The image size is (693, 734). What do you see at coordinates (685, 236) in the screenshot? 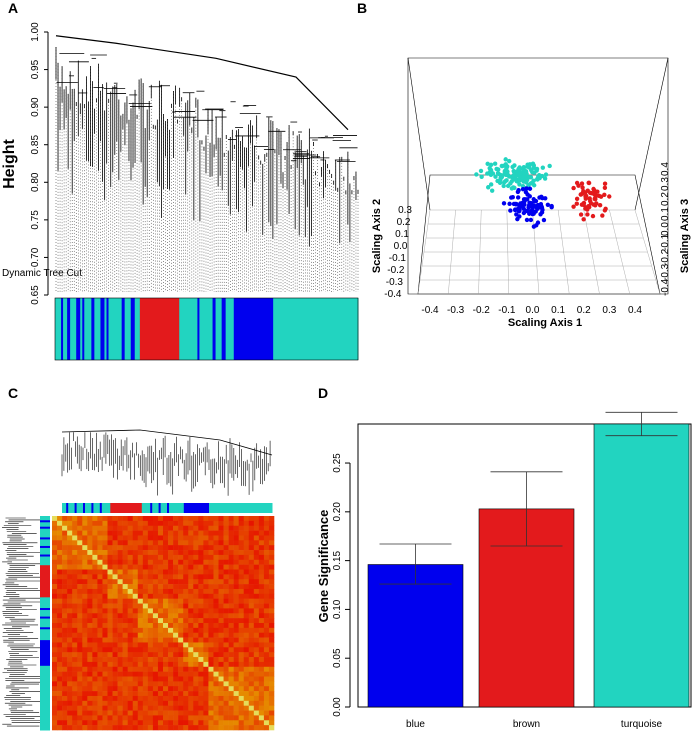
I see `b-zlabel: Scaling Axis 3` at bounding box center [685, 236].